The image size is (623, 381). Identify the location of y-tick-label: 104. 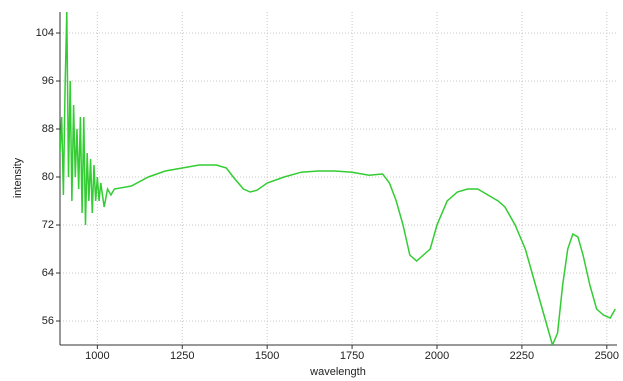
(45, 33).